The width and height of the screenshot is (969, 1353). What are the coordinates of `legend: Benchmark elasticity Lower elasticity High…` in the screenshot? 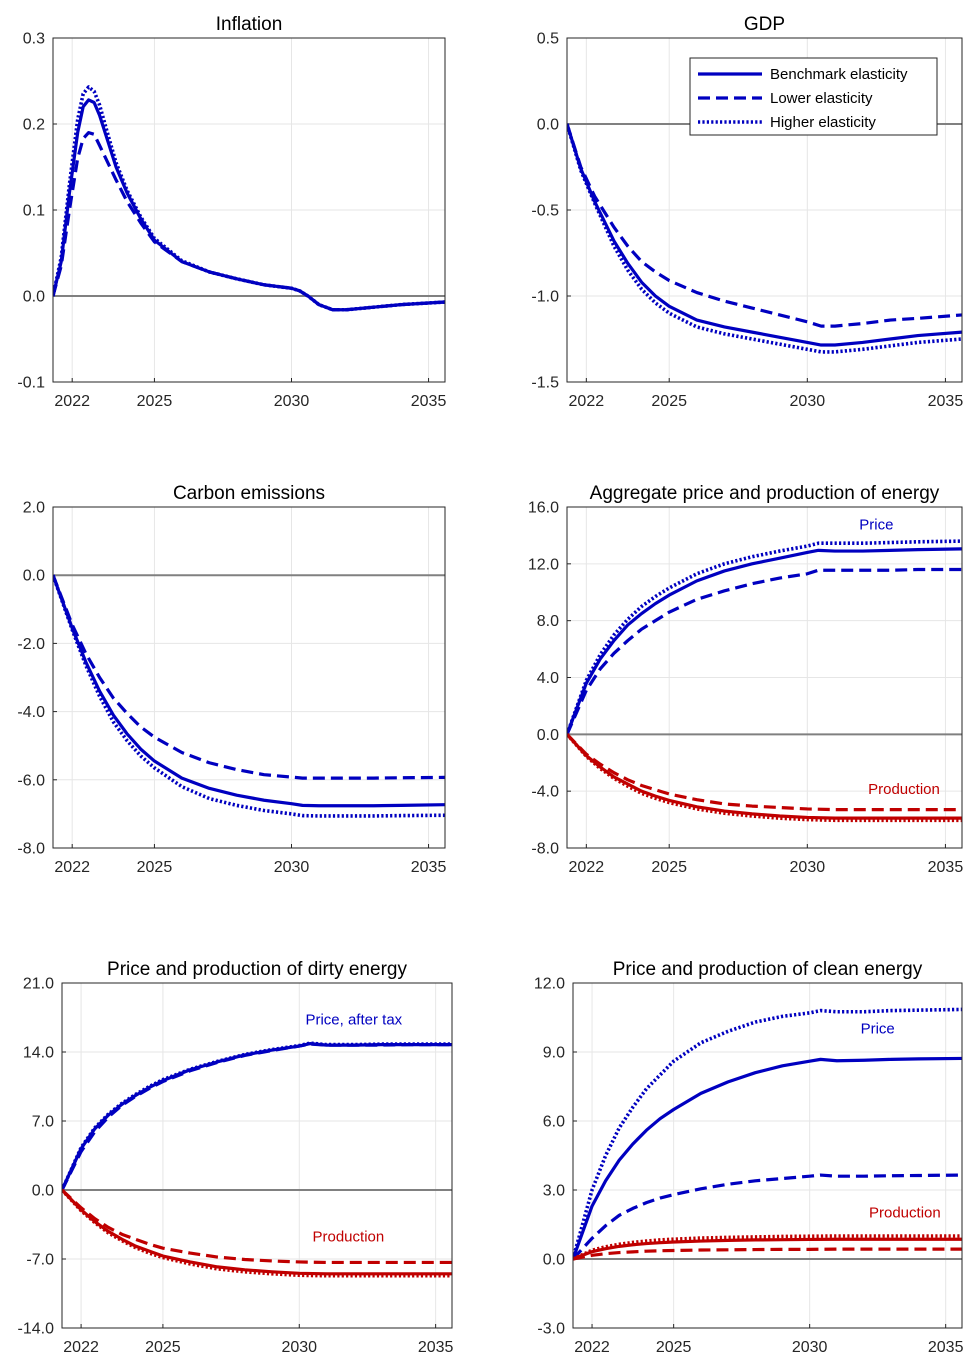 It's located at (813, 96).